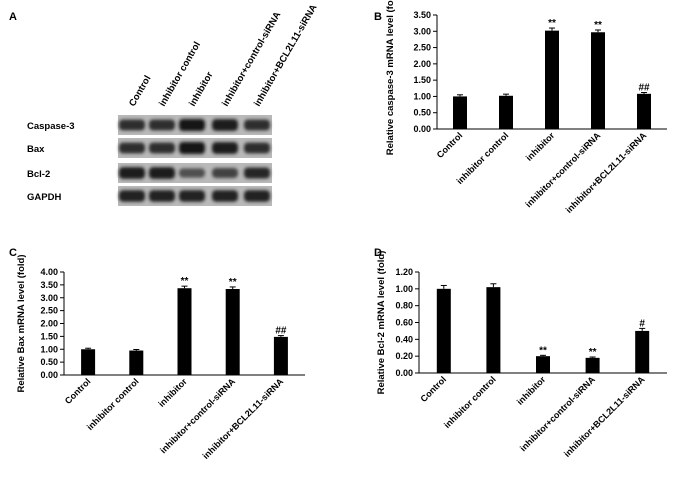  I want to click on blot-band-label: GAPDH, so click(44, 197).